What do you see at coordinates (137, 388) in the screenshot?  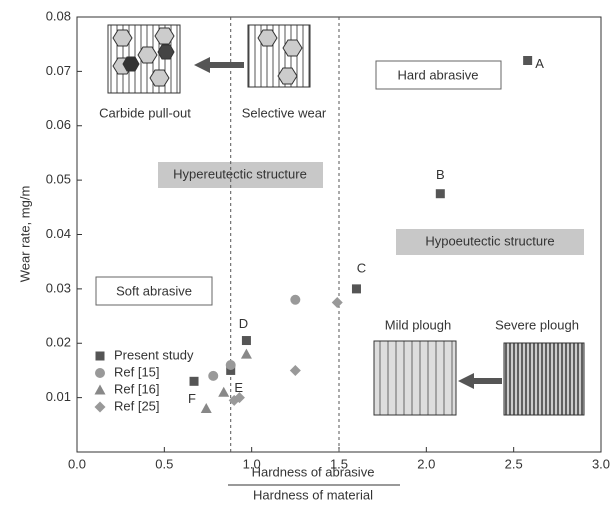 I see `legend-label: Ref [16]` at bounding box center [137, 388].